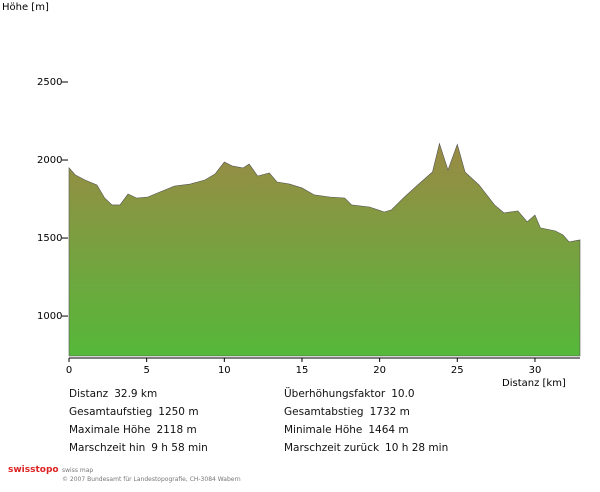 The width and height of the screenshot is (600, 492). I want to click on stat-value: 1464 m, so click(388, 430).